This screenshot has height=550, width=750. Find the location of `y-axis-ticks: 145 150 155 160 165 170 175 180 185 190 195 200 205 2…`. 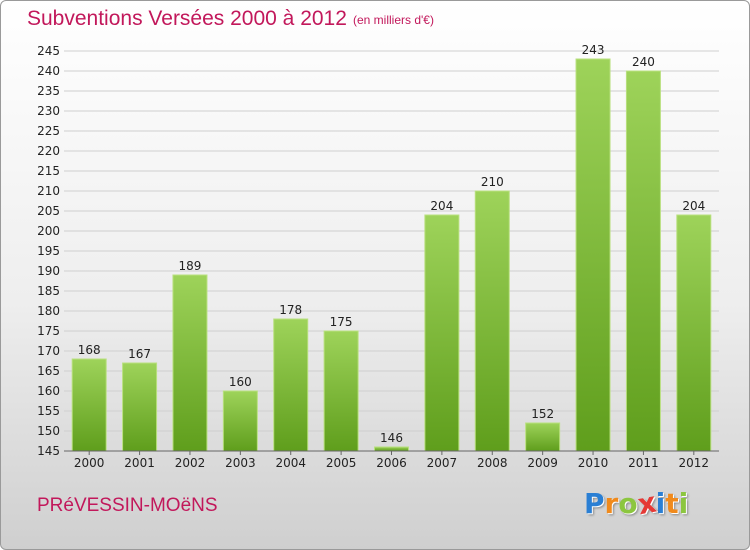

y-axis-ticks: 145 150 155 160 165 170 175 180 185 190 195 200 205 2… is located at coordinates (48, 251).